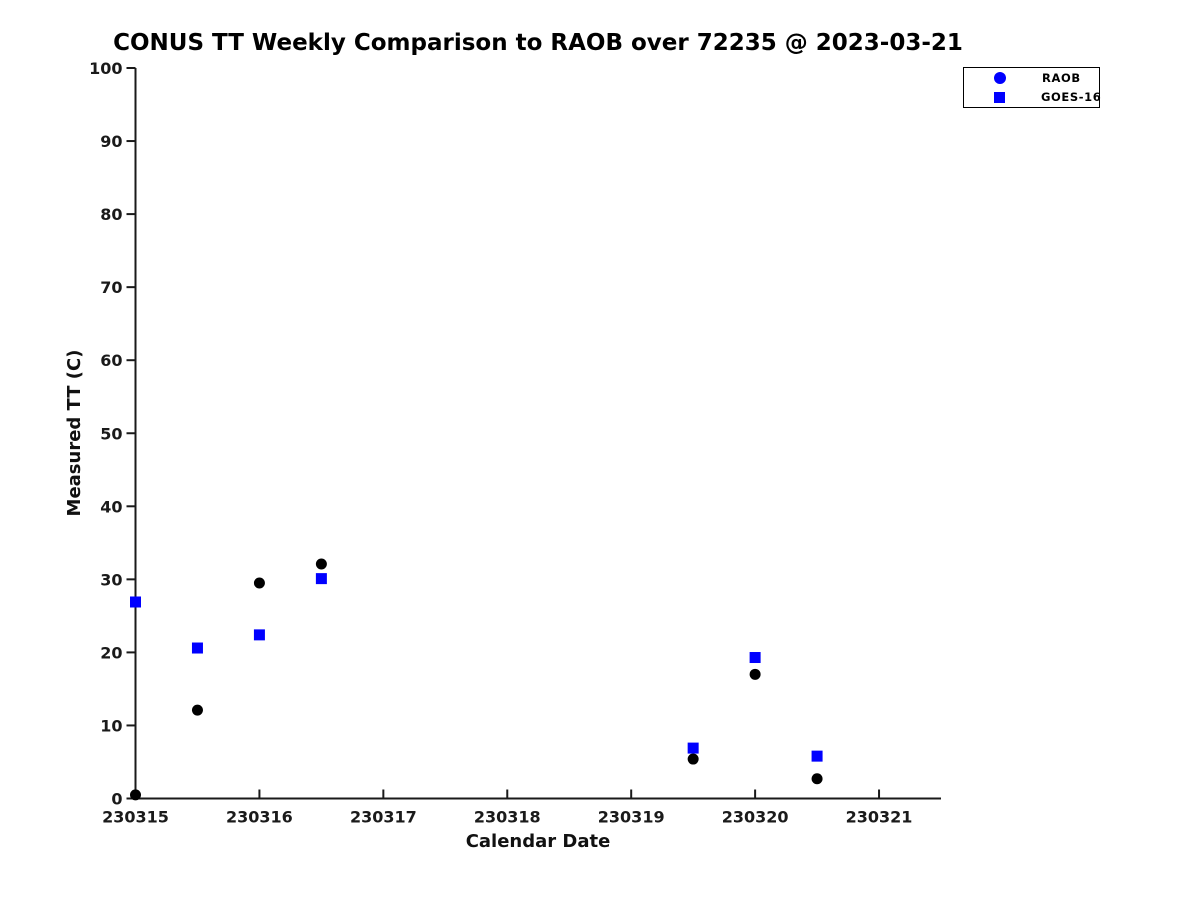 The image size is (1200, 900). Describe the element at coordinates (111, 579) in the screenshot. I see `y-tick-label: 30` at that location.